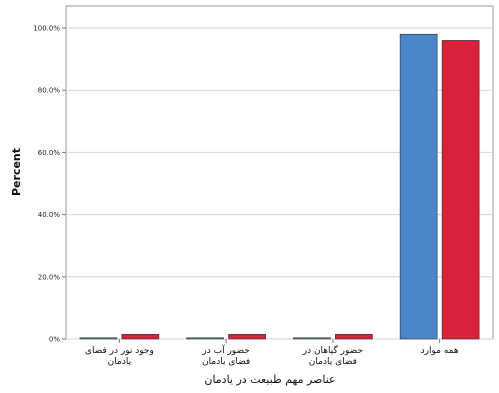 The height and width of the screenshot is (393, 499). I want to click on y-tick-label: 60.0%, so click(49, 153).